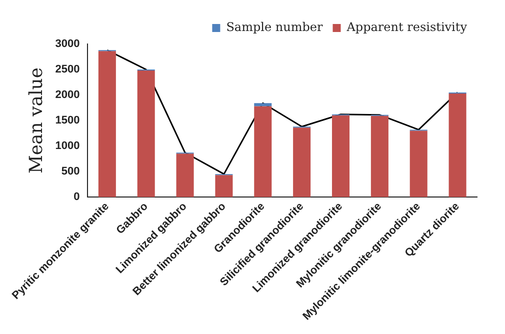 This screenshot has height=334, width=505. Describe the element at coordinates (77, 197) in the screenshot. I see `y-tick-label: 0` at that location.